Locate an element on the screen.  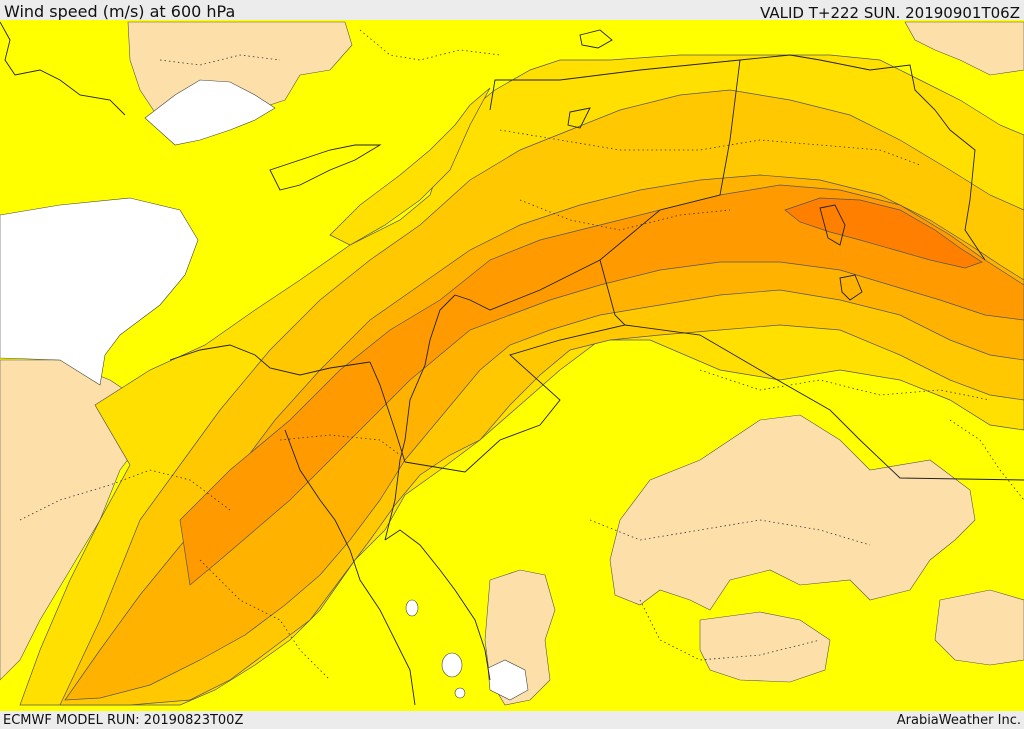
low-wind-saudi-south is located at coordinates (765, 647).